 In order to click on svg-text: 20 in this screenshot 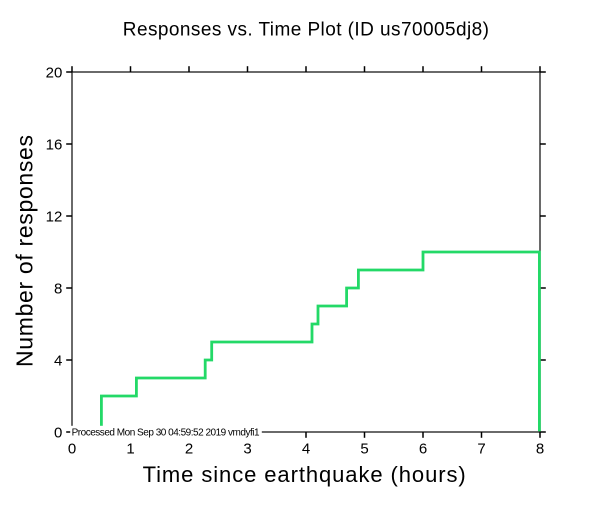, I will do `click(54, 72)`.